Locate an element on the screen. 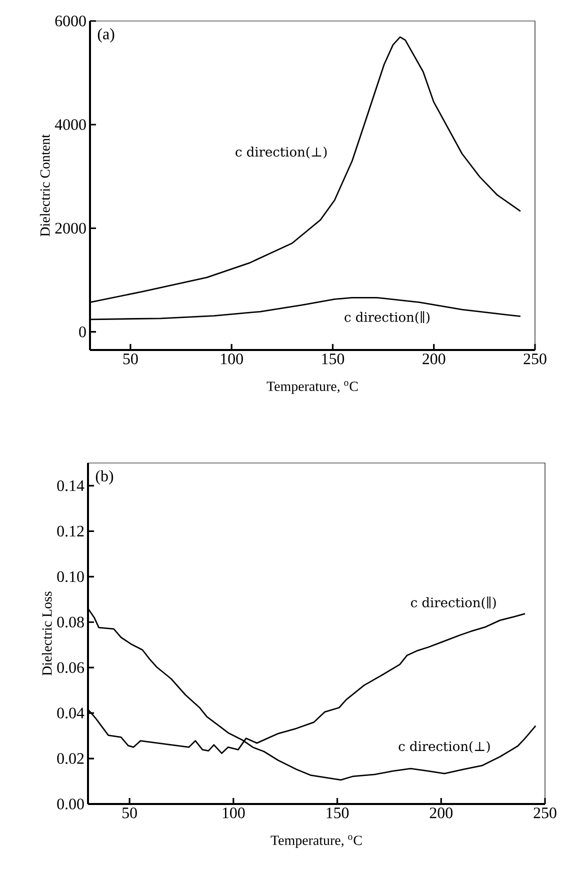  y-tick-label: 2000 is located at coordinates (70, 228).